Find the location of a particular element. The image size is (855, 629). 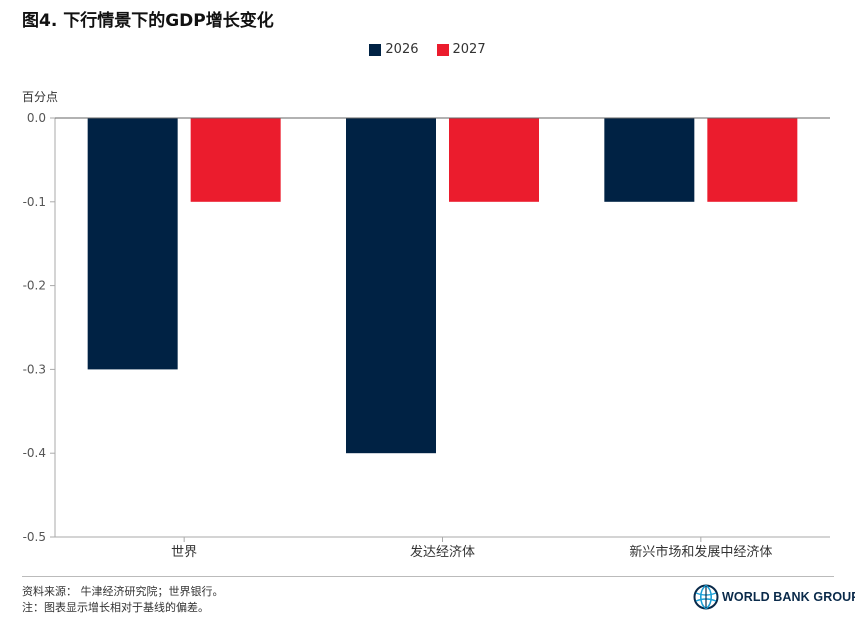

legend-item-2026: 2026 is located at coordinates (394, 49).